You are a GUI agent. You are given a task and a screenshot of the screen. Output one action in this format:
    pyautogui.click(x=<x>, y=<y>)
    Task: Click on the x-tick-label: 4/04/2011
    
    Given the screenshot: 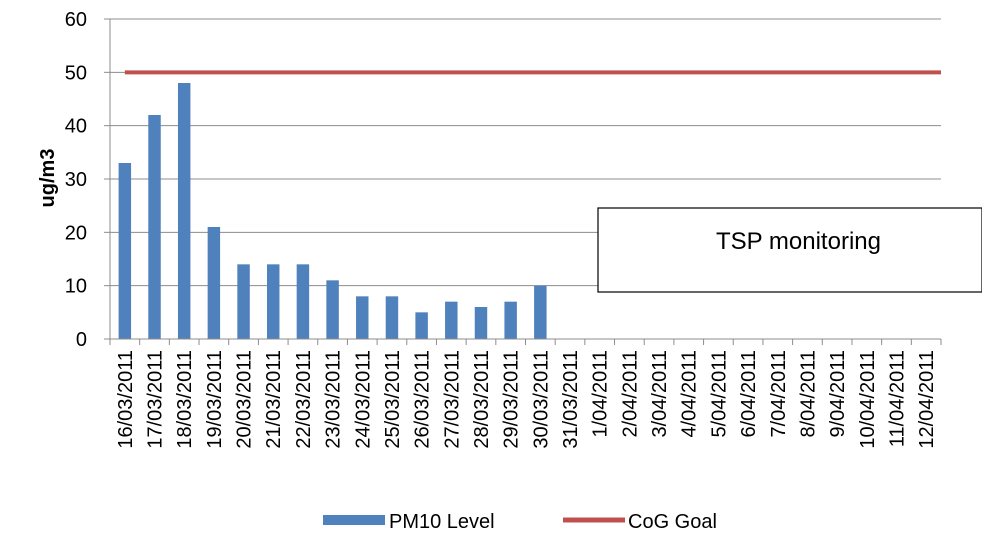 What is the action you would take?
    pyautogui.click(x=690, y=394)
    